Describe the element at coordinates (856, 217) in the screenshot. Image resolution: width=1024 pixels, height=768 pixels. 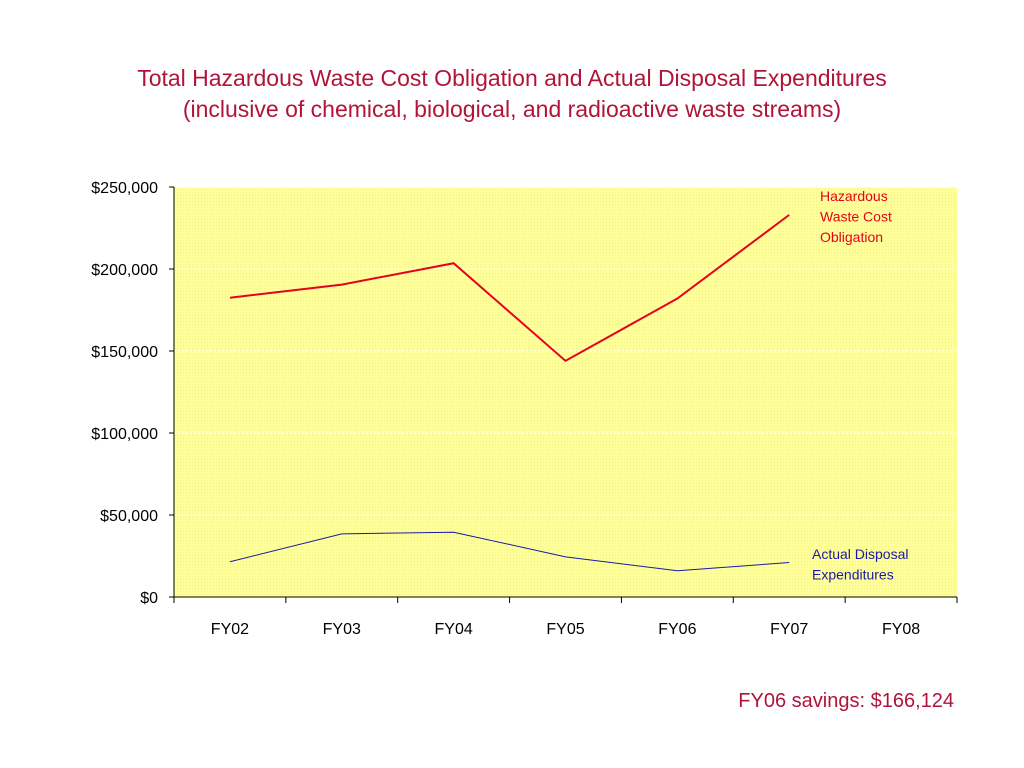
I see `obligation-series-label: Waste Cost` at that location.